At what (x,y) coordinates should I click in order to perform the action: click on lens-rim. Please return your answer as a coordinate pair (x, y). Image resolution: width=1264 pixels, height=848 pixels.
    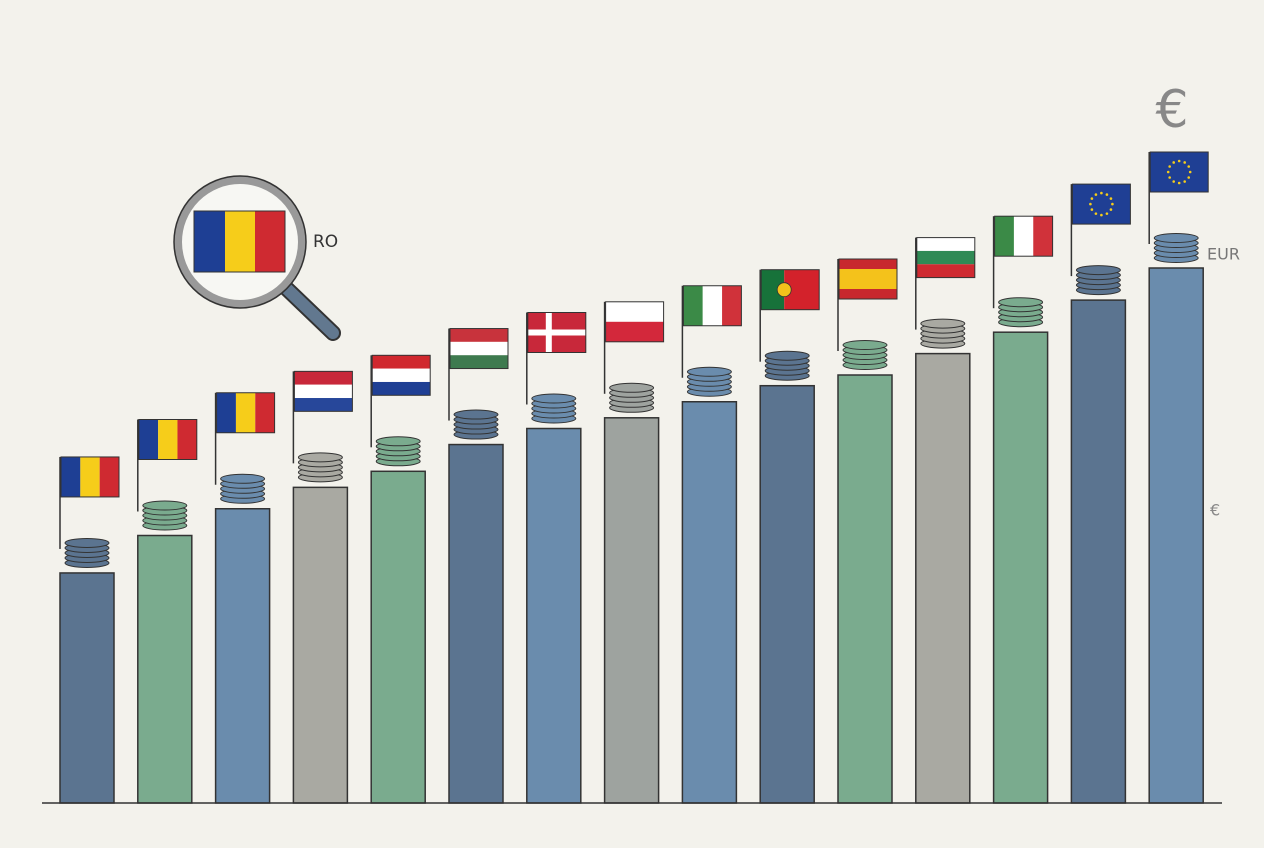
    Looking at the image, I should click on (240, 242).